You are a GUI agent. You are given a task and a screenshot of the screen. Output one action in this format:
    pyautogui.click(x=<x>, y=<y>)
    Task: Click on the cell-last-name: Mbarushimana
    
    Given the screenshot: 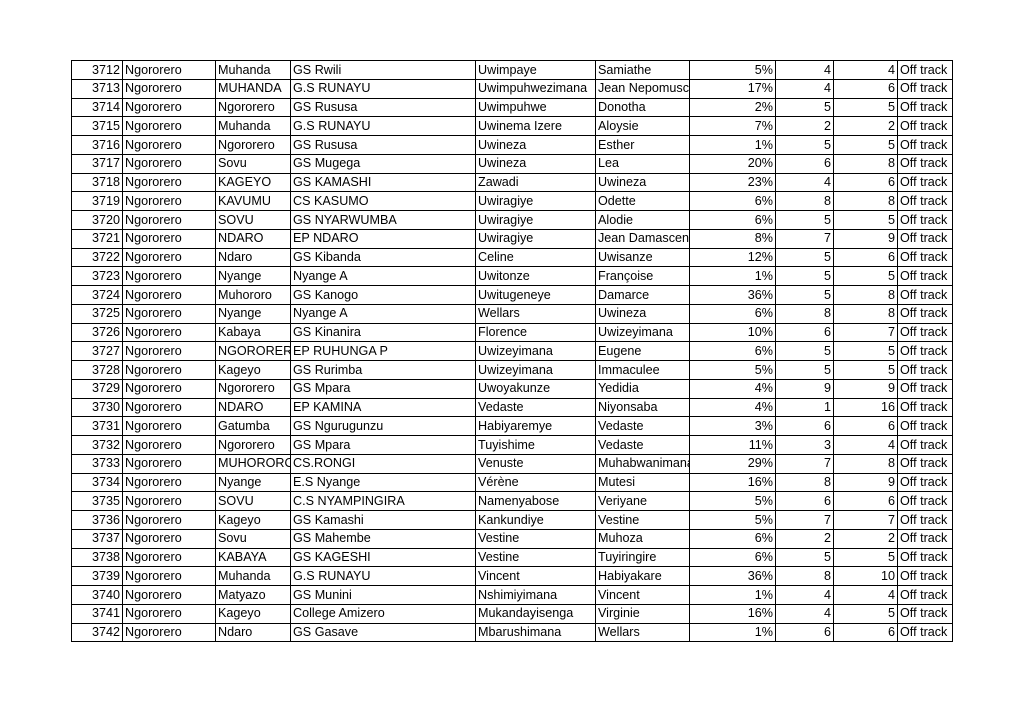 What is the action you would take?
    pyautogui.click(x=535, y=632)
    